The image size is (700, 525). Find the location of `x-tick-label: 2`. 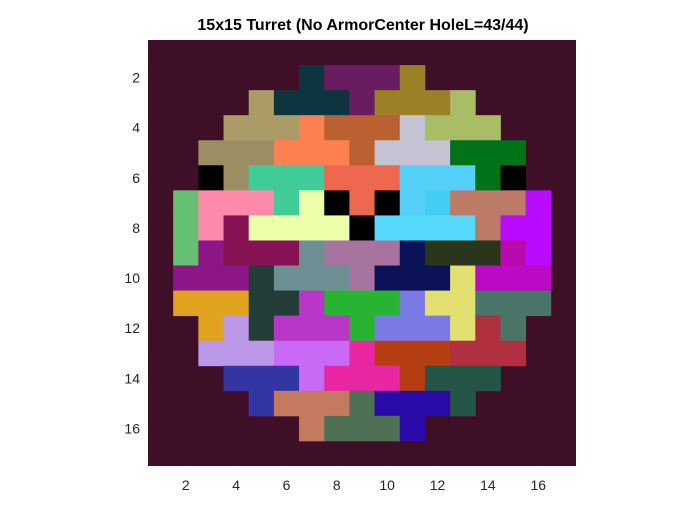

x-tick-label: 2 is located at coordinates (186, 485).